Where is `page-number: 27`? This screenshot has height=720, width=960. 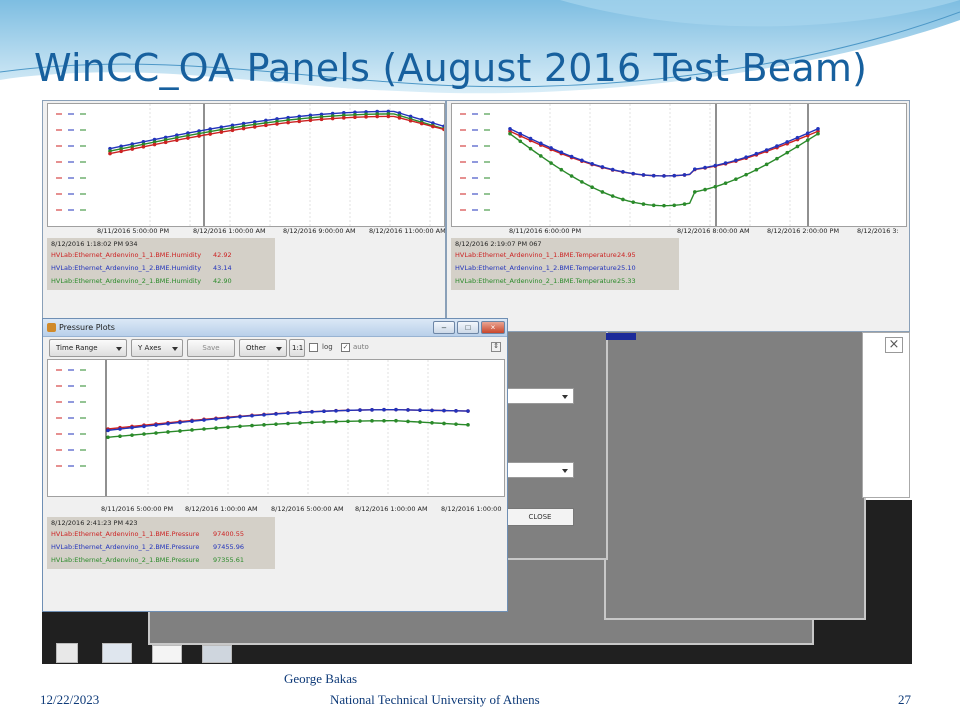 page-number: 27 is located at coordinates (904, 699).